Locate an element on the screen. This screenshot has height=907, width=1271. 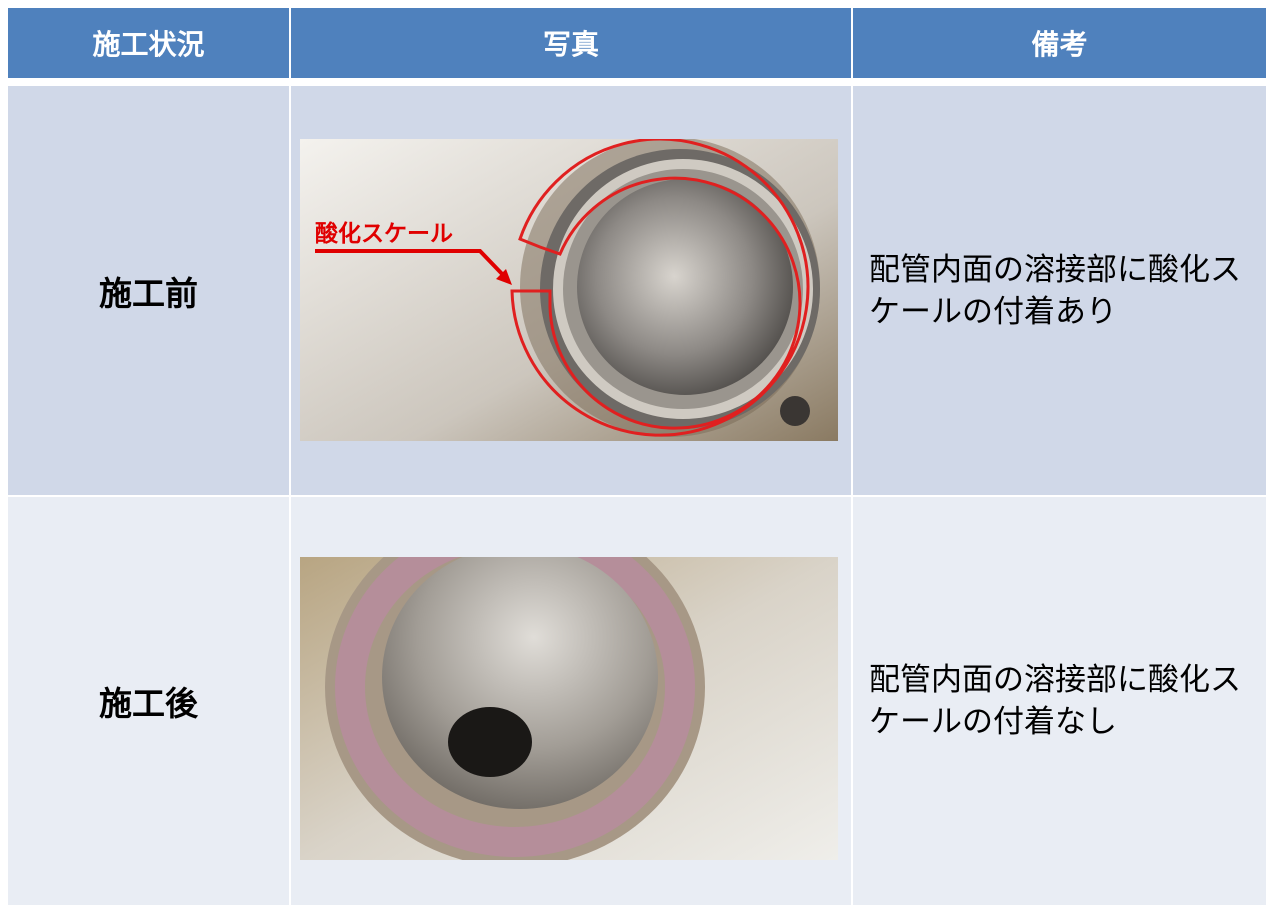
status-cell: 施工後 is located at coordinates (148, 701).